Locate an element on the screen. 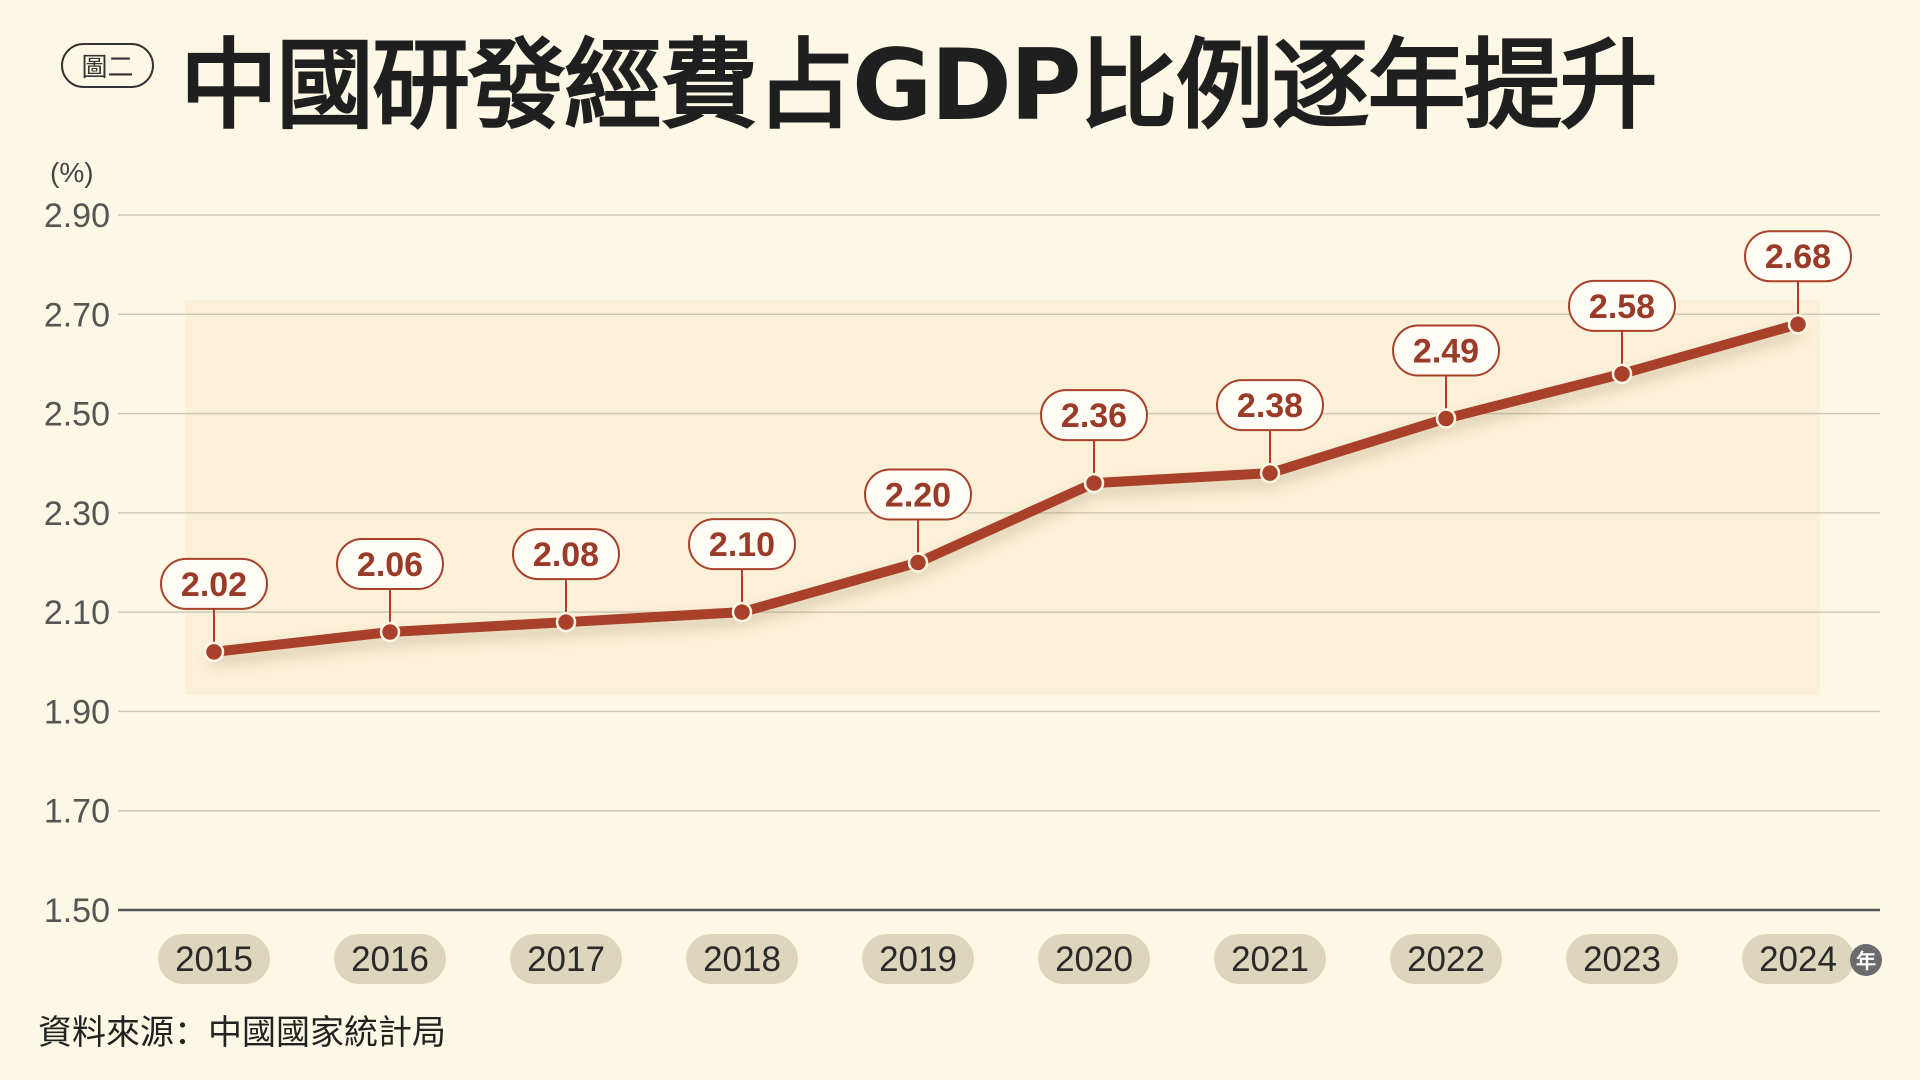  x-tick-label: 2019 is located at coordinates (918, 959).